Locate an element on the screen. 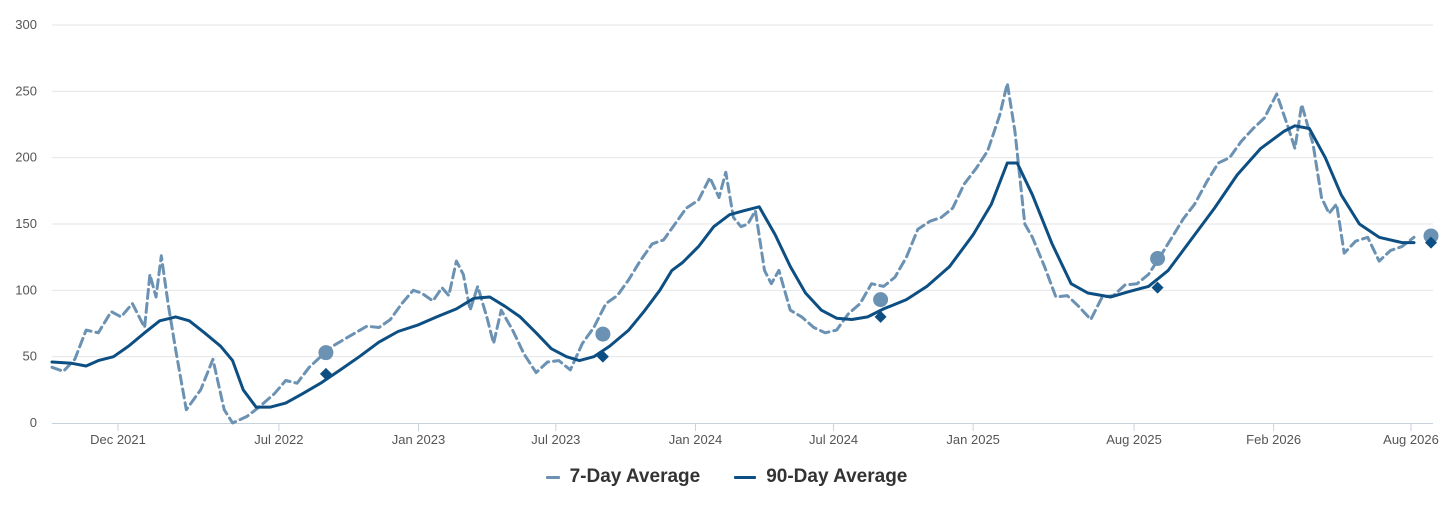  x-tick-label: Dec 2021 is located at coordinates (118, 439).